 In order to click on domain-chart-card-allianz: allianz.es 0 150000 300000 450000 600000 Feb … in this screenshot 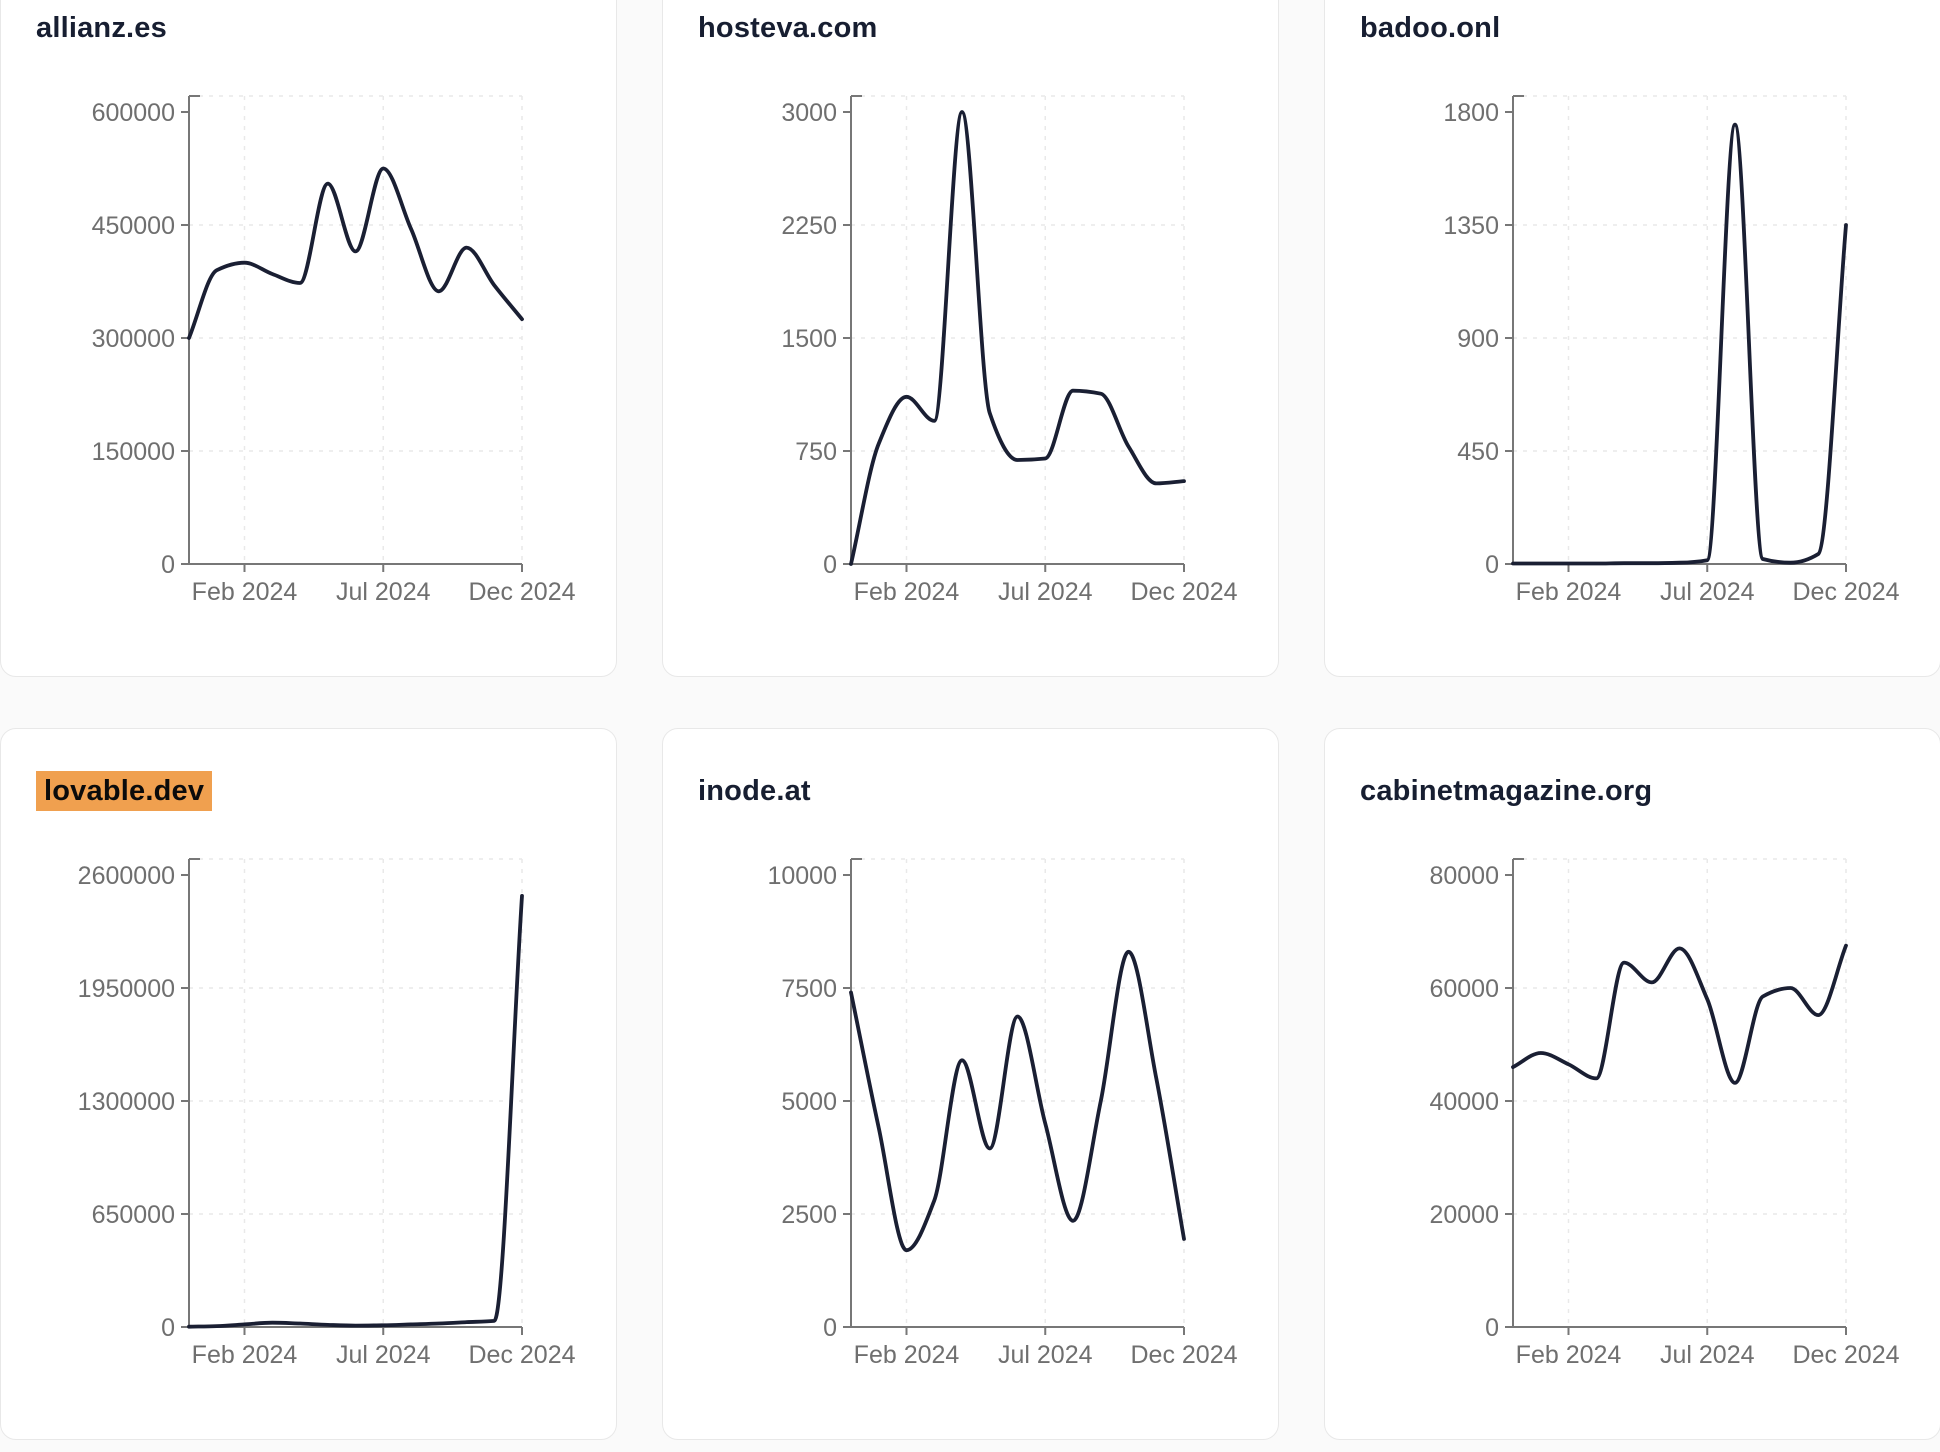, I will do `click(308, 338)`.